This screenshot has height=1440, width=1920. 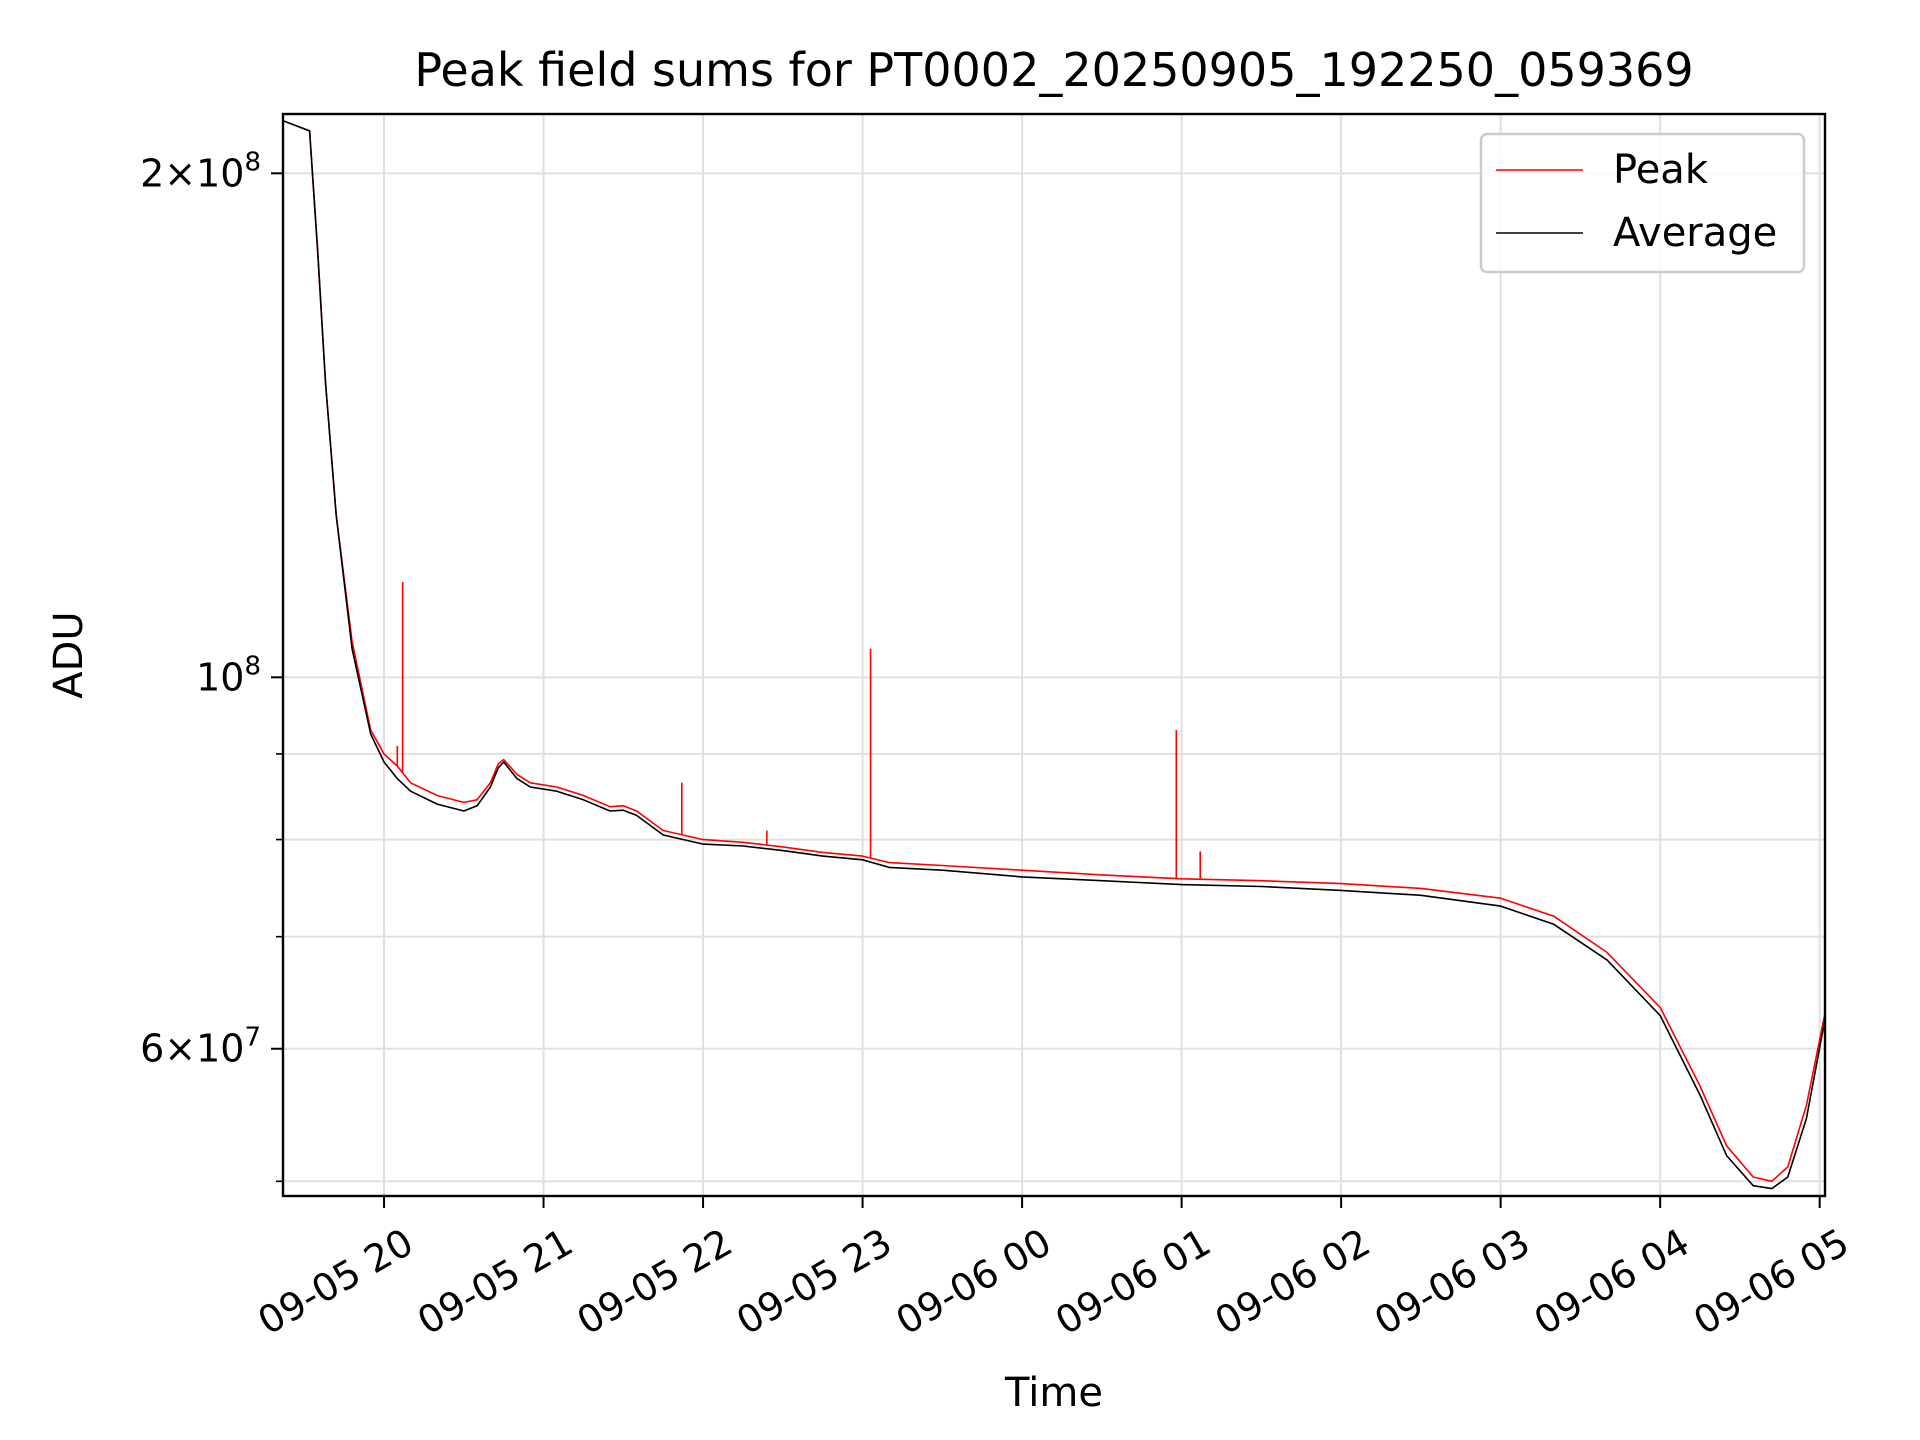 I want to click on x-axis-label: Time, so click(x=1053, y=1393).